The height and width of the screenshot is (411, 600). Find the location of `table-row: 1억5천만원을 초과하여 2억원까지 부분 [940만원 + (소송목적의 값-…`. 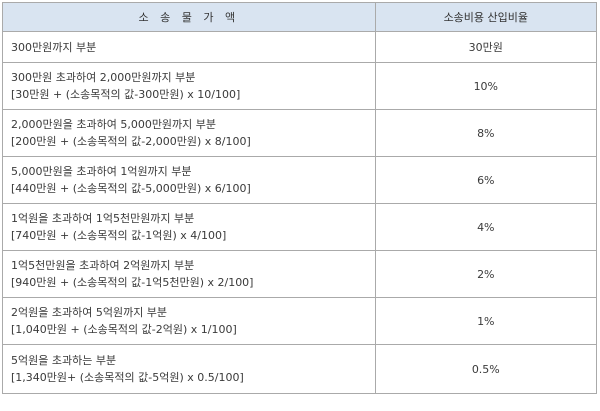

table-row: 1억5천만원을 초과하여 2억원까지 부분 [940만원 + (소송목적의 값-… is located at coordinates (300, 274).